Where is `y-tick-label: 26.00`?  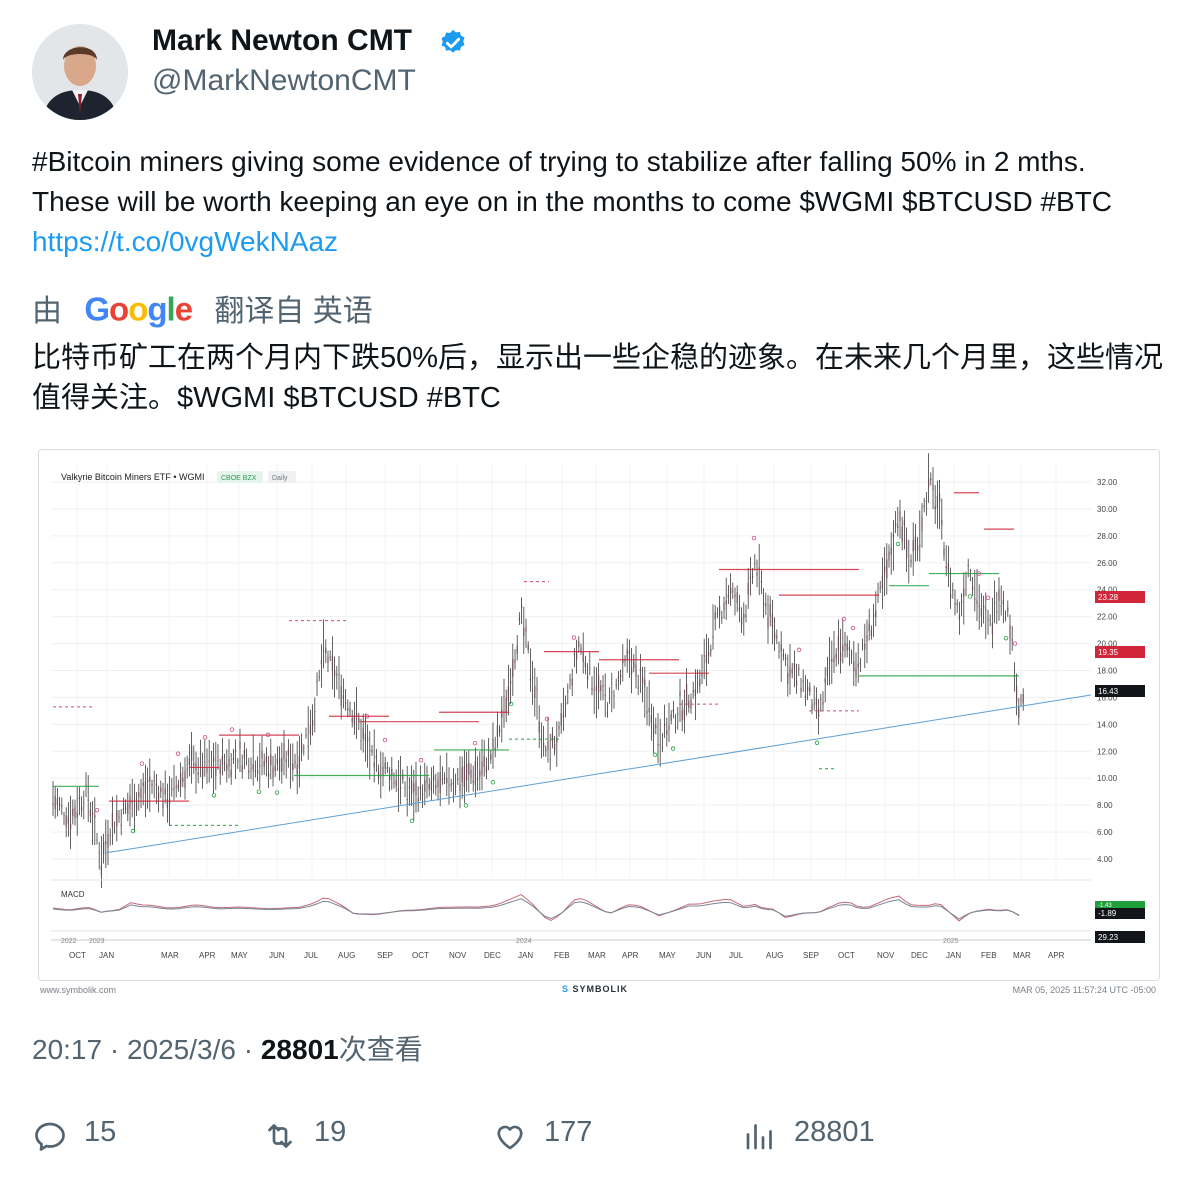
y-tick-label: 26.00 is located at coordinates (1107, 563).